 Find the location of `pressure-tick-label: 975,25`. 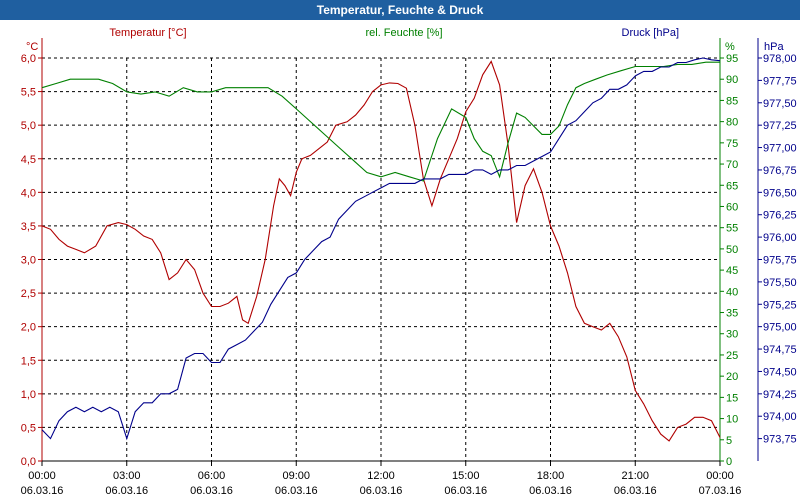

pressure-tick-label: 975,25 is located at coordinates (780, 305).